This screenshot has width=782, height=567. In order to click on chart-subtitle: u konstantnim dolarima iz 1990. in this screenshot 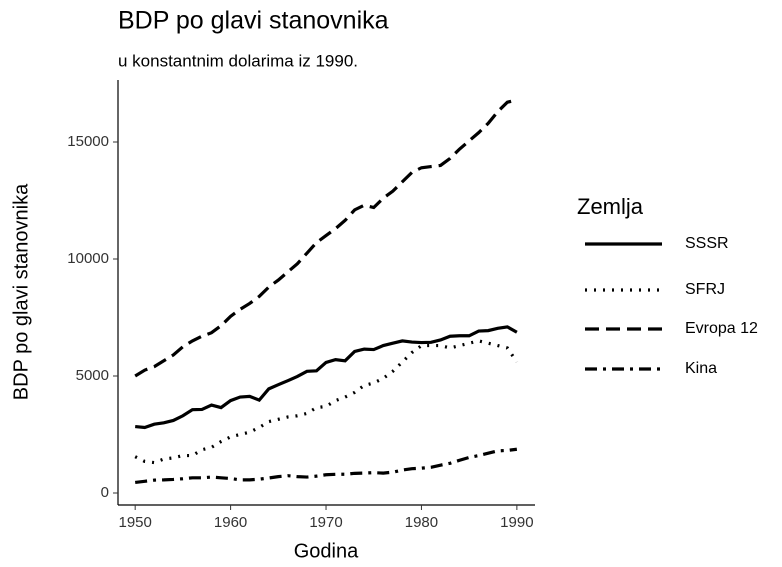, I will do `click(238, 60)`.